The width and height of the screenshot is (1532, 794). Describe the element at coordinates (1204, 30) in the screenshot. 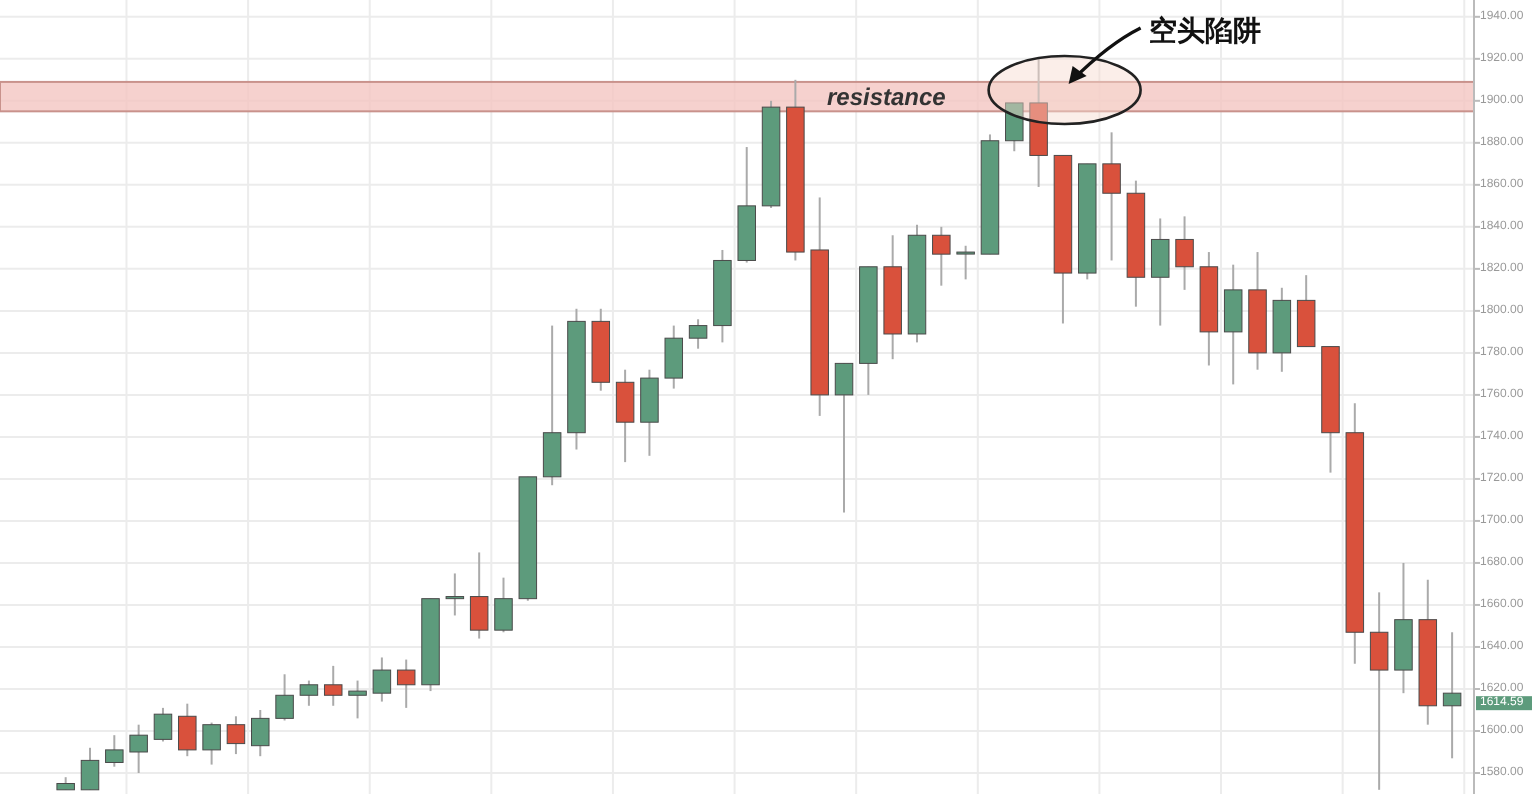

I see `annotation: 空头陷阱` at that location.